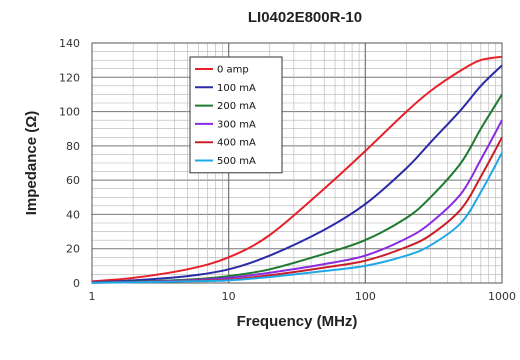  I want to click on y-tick-label: 140, so click(69, 43).